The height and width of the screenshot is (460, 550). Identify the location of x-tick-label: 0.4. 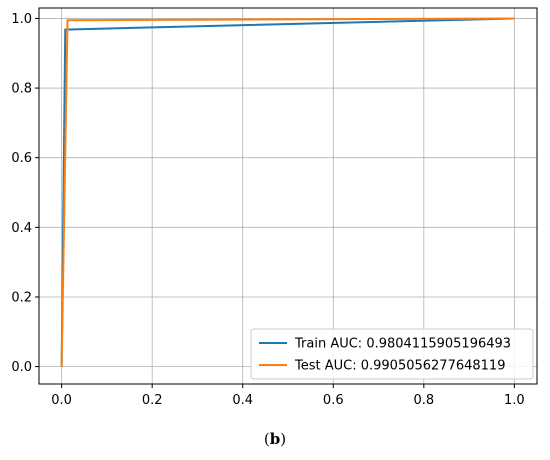
(242, 400).